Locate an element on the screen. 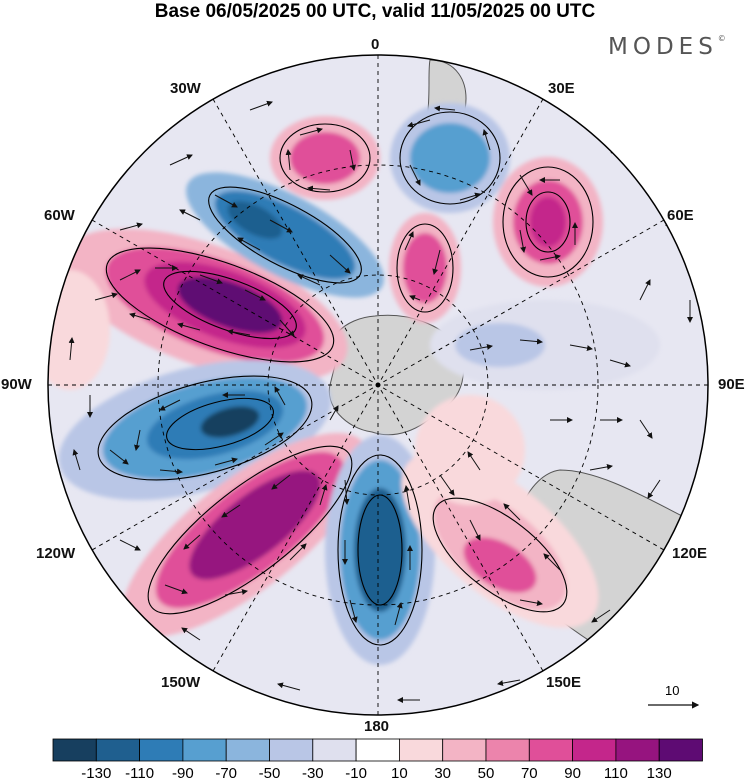 The image size is (750, 783). lon-label-60w: 60W is located at coordinates (59, 215).